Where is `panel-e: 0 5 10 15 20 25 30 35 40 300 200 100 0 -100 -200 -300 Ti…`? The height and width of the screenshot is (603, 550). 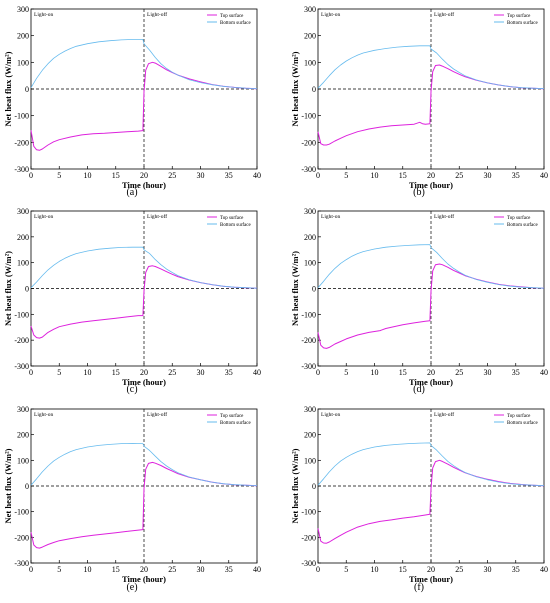 panel-e: 0 5 10 15 20 25 30 35 40 300 200 100 0 -100 -200 -300 Ti… is located at coordinates (132, 499).